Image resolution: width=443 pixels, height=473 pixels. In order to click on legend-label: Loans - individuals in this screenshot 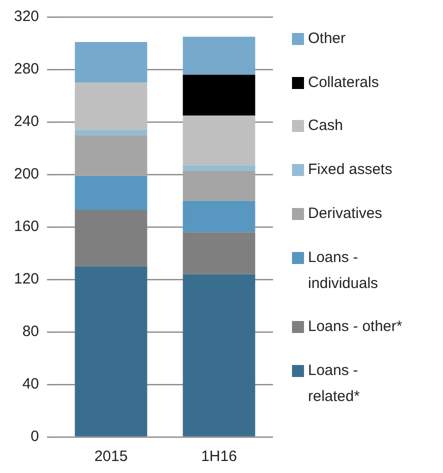, I will do `click(344, 271)`.